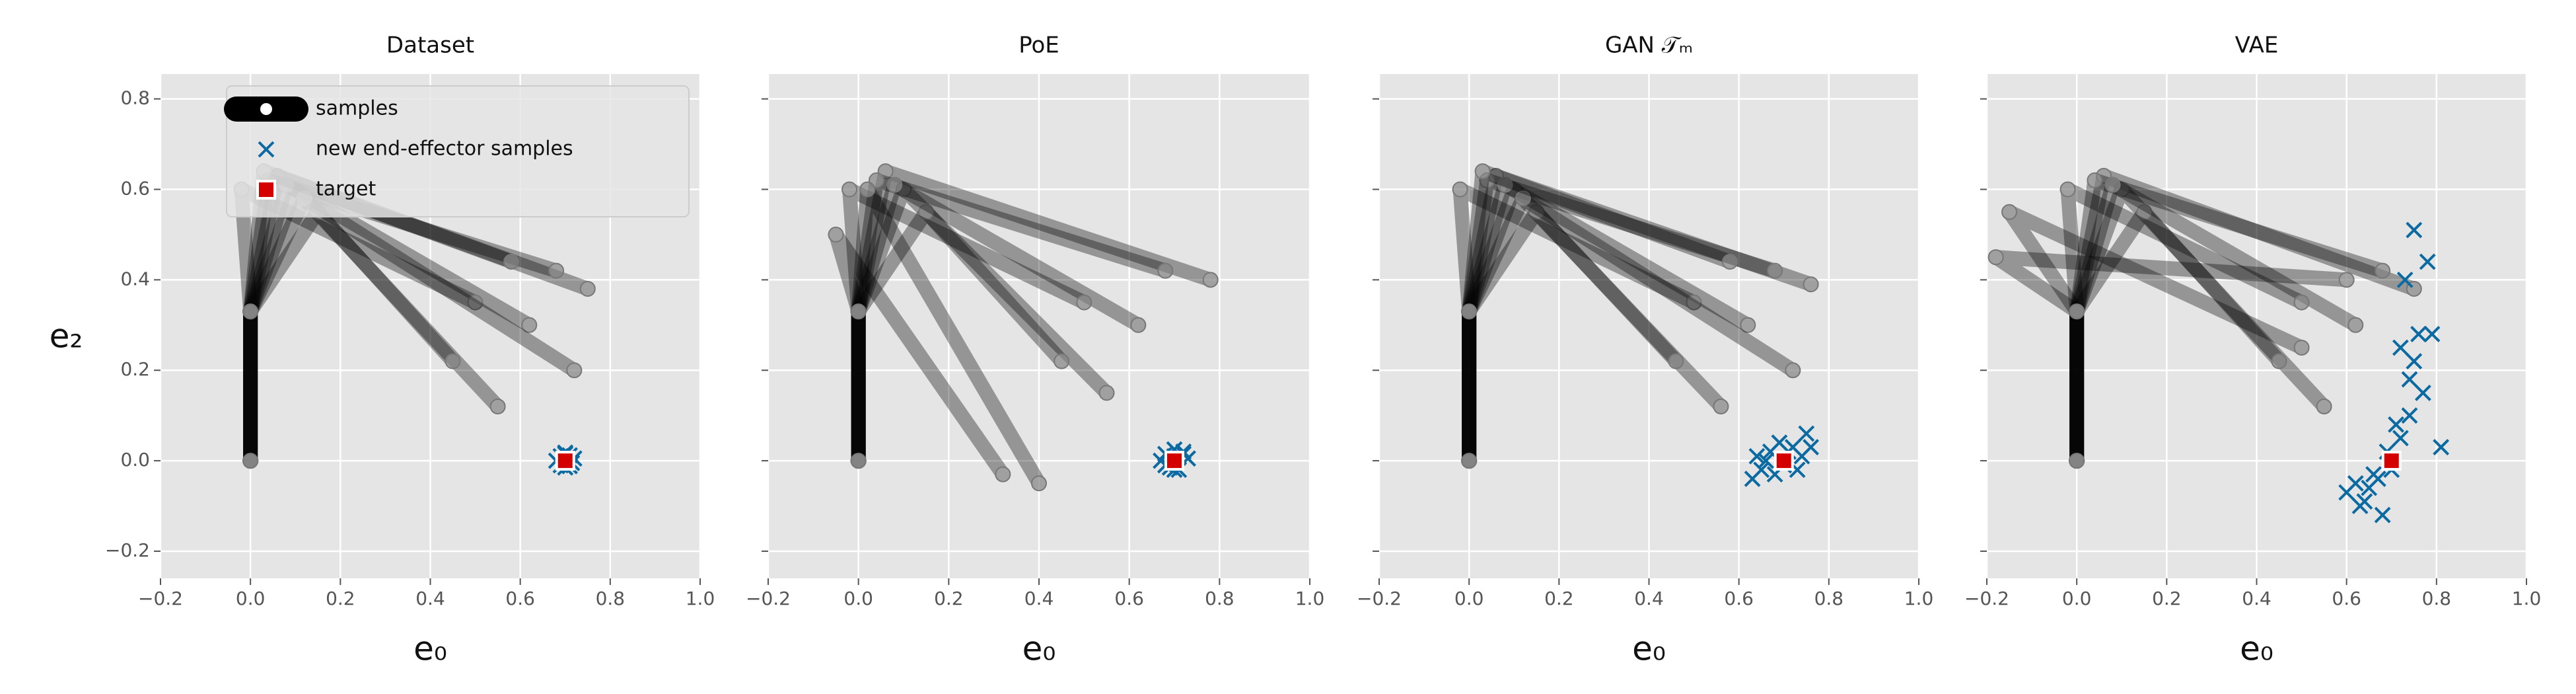 This screenshot has height=694, width=2576. What do you see at coordinates (1379, 598) in the screenshot?
I see `x-tick-label: −0.2` at bounding box center [1379, 598].